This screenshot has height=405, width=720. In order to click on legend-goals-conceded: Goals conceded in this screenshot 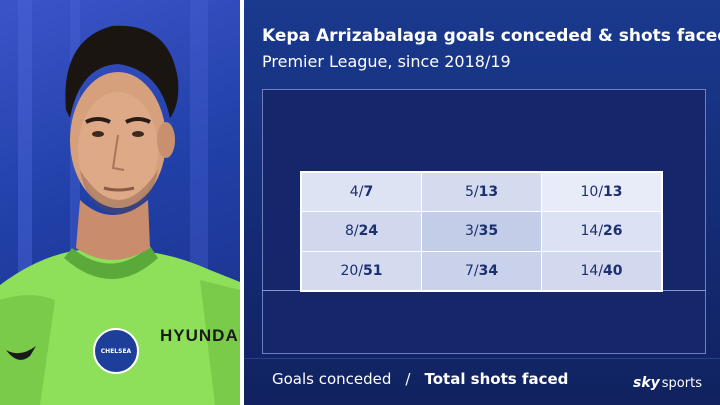, I will do `click(332, 379)`.